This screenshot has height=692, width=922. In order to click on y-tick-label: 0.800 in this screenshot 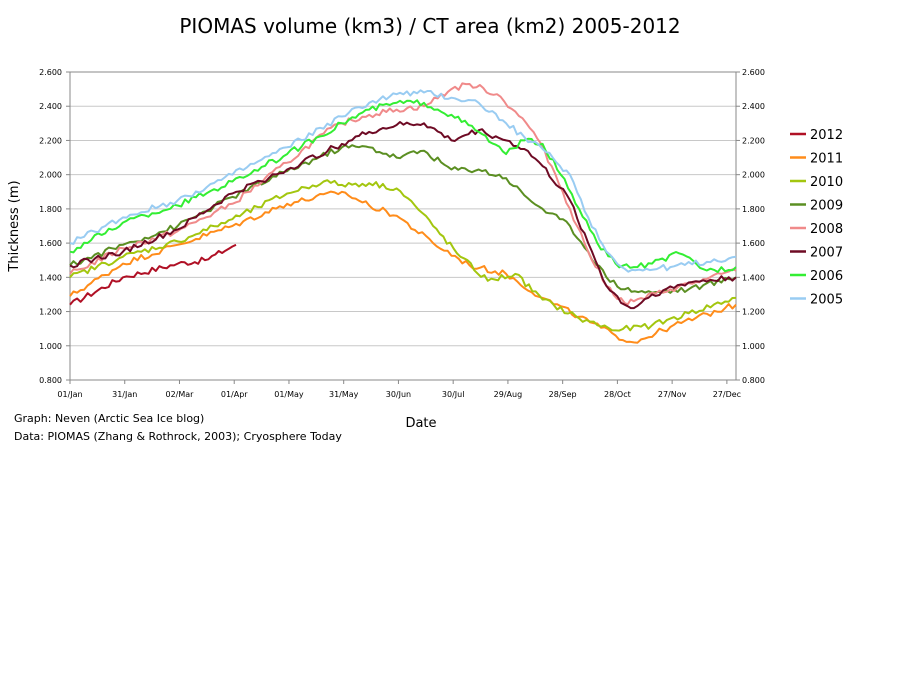, I will do `click(50, 380)`.